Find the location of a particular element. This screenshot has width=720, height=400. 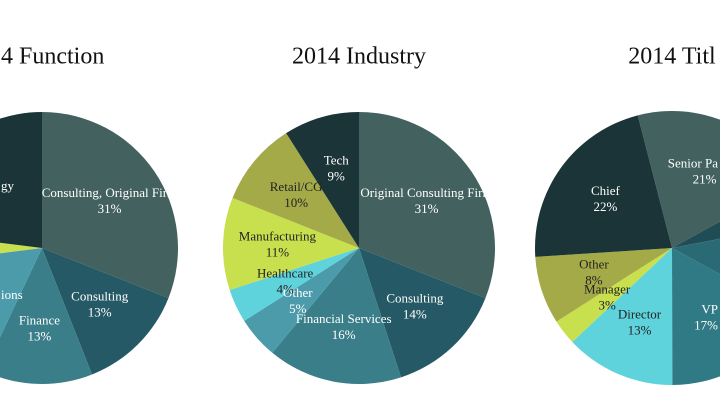

value-label: 17% is located at coordinates (706, 325).